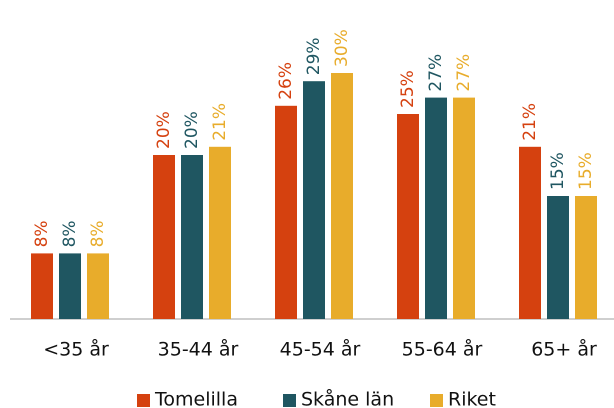 The width and height of the screenshot is (614, 408). Describe the element at coordinates (442, 349) in the screenshot. I see `x-tick-label: 55-64 år` at that location.